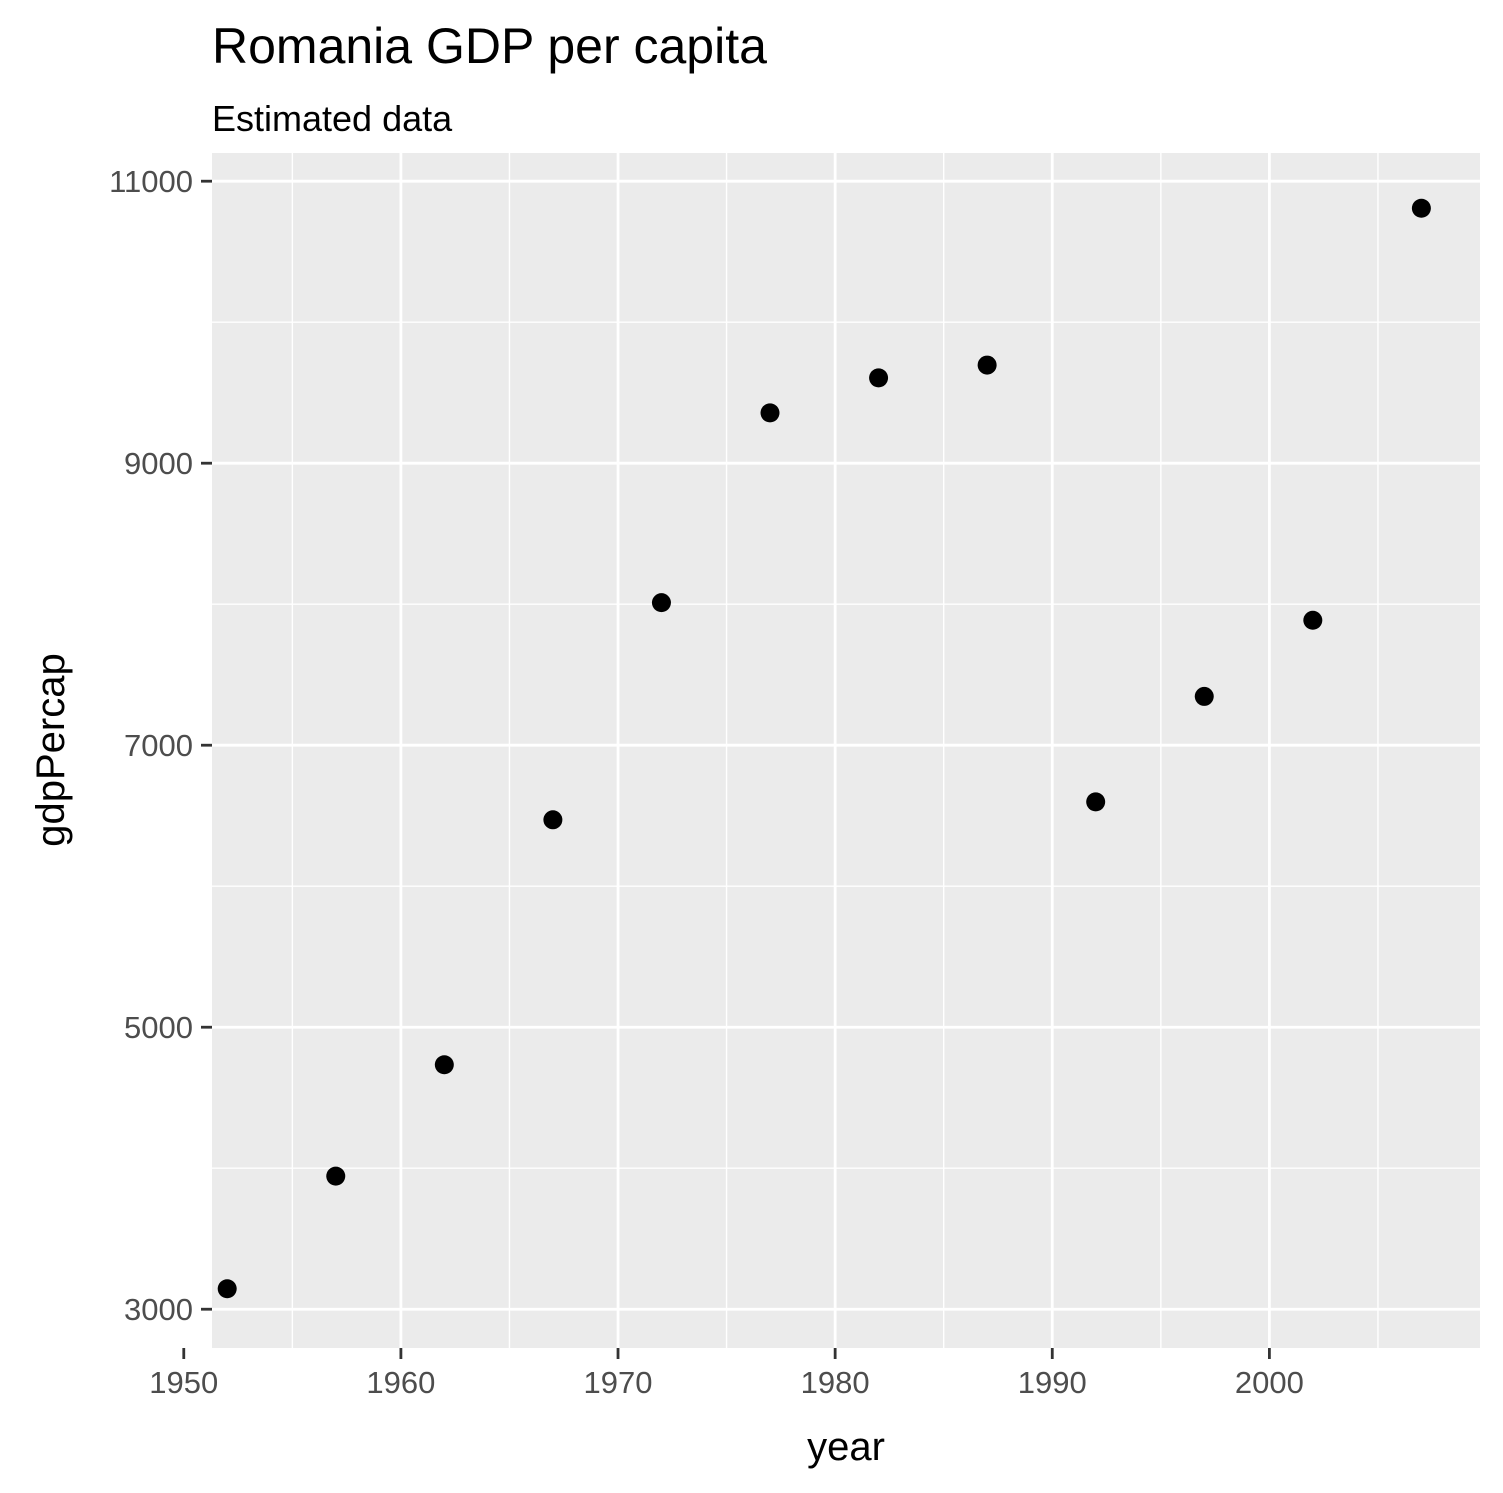  What do you see at coordinates (51, 749) in the screenshot?
I see `y-axis-title: gdpPercap` at bounding box center [51, 749].